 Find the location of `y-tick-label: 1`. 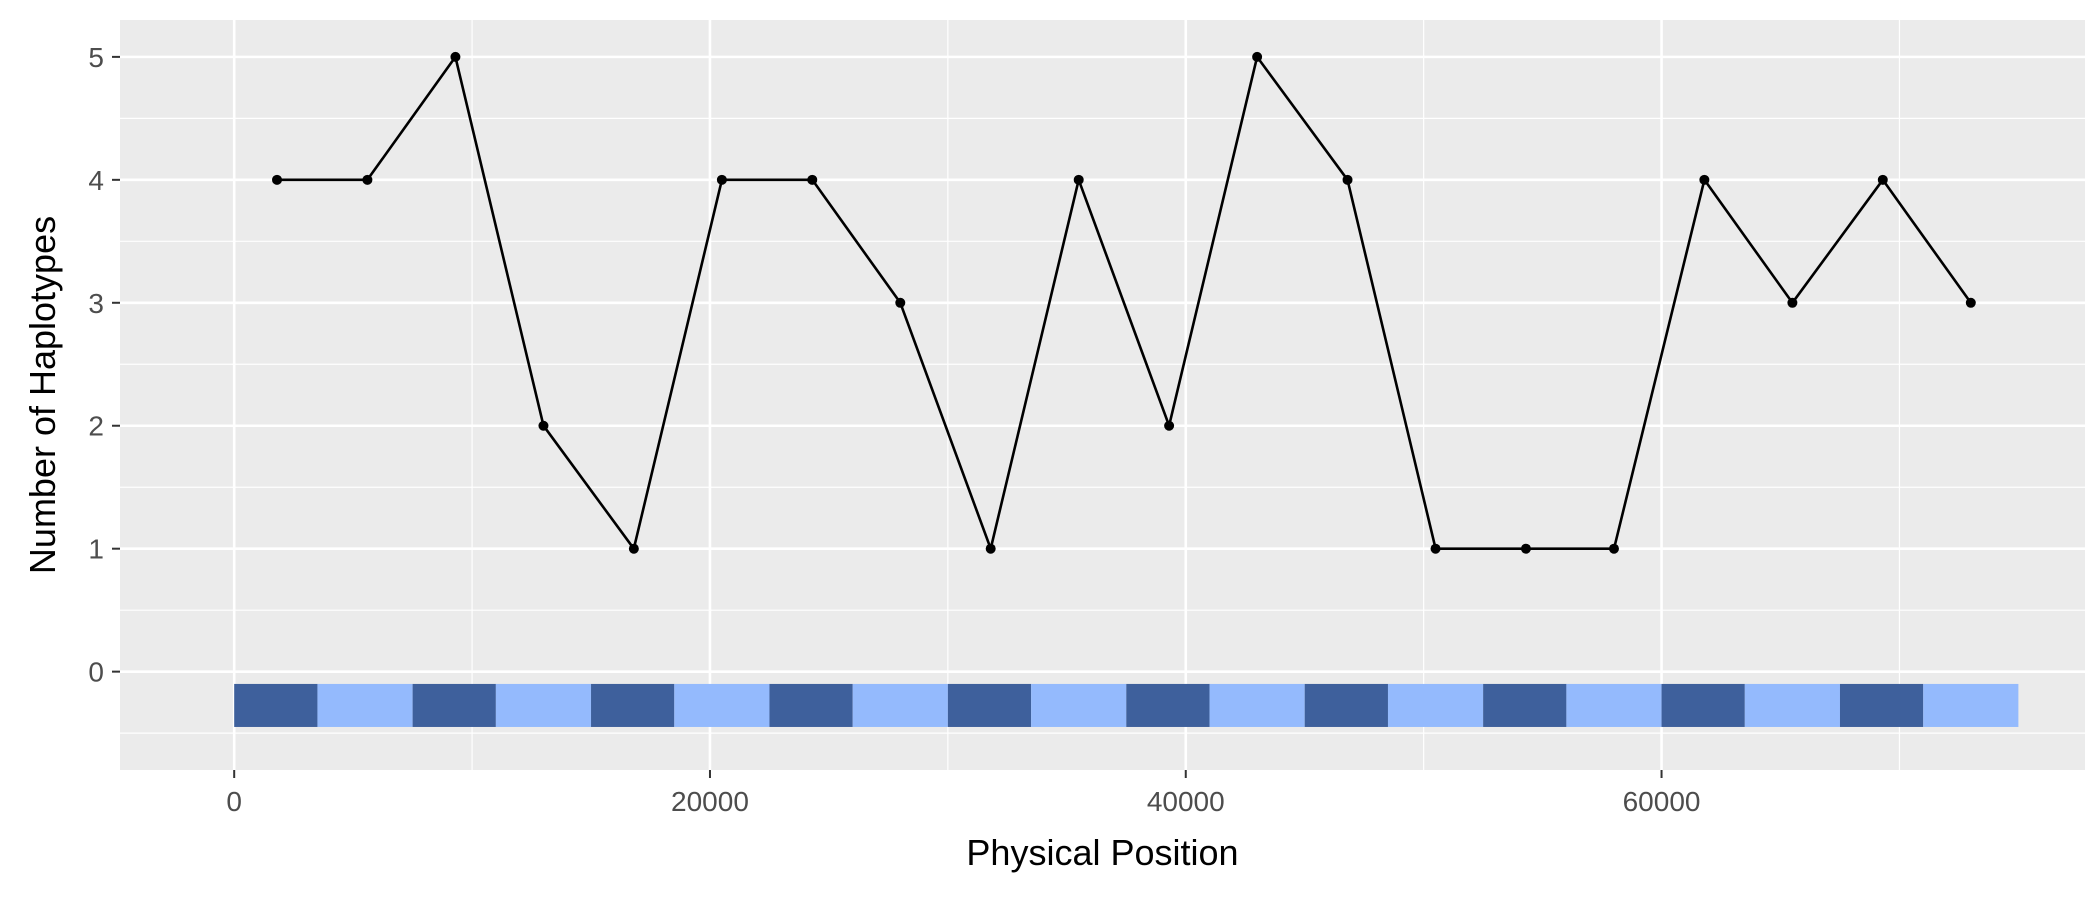

y-tick-label: 1 is located at coordinates (96, 549).